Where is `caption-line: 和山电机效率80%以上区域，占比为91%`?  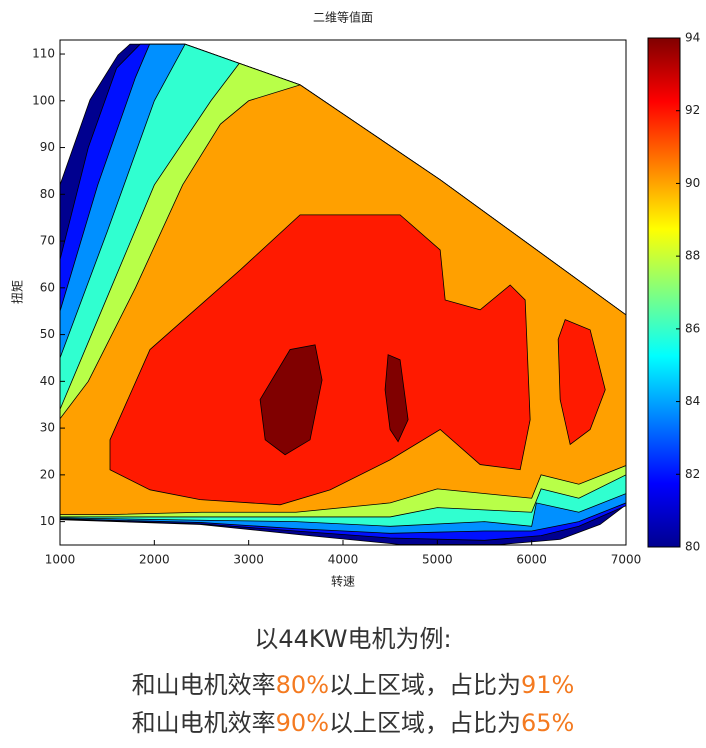 caption-line: 和山电机效率80%以上区域，占比为91% is located at coordinates (353, 685).